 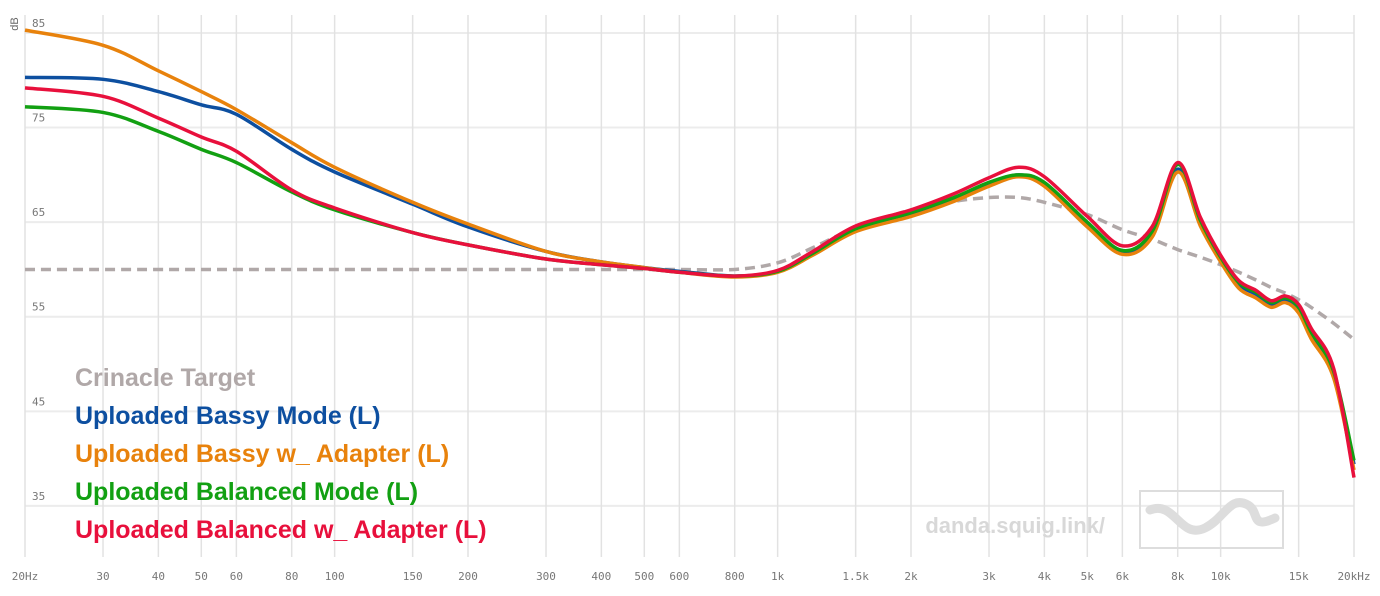 What do you see at coordinates (778, 576) in the screenshot?
I see `x-tick-label: 1k` at bounding box center [778, 576].